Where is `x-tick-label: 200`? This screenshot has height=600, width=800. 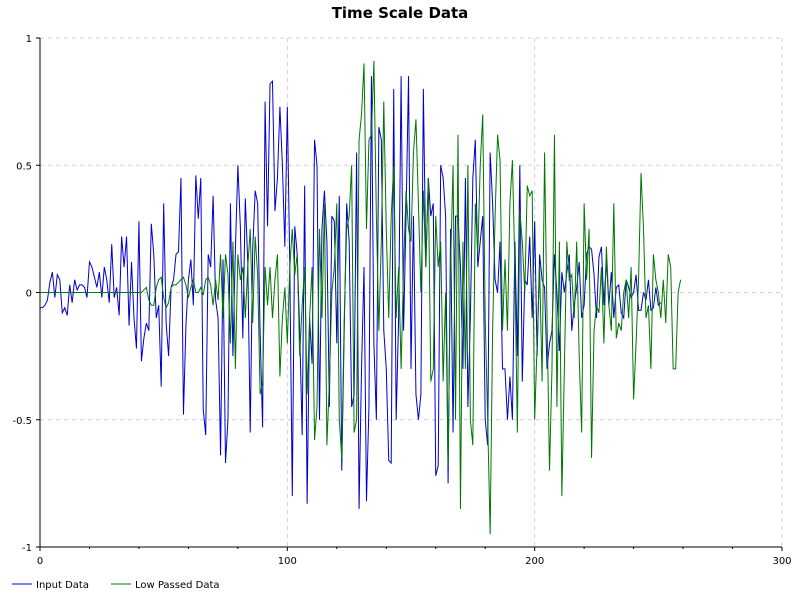 x-tick-label: 200 is located at coordinates (534, 561).